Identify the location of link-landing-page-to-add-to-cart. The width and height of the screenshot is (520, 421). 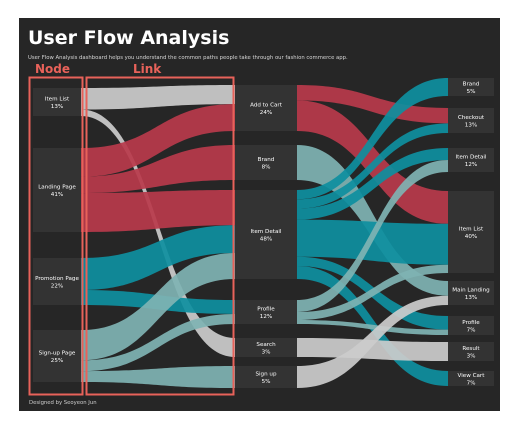
(158, 140).